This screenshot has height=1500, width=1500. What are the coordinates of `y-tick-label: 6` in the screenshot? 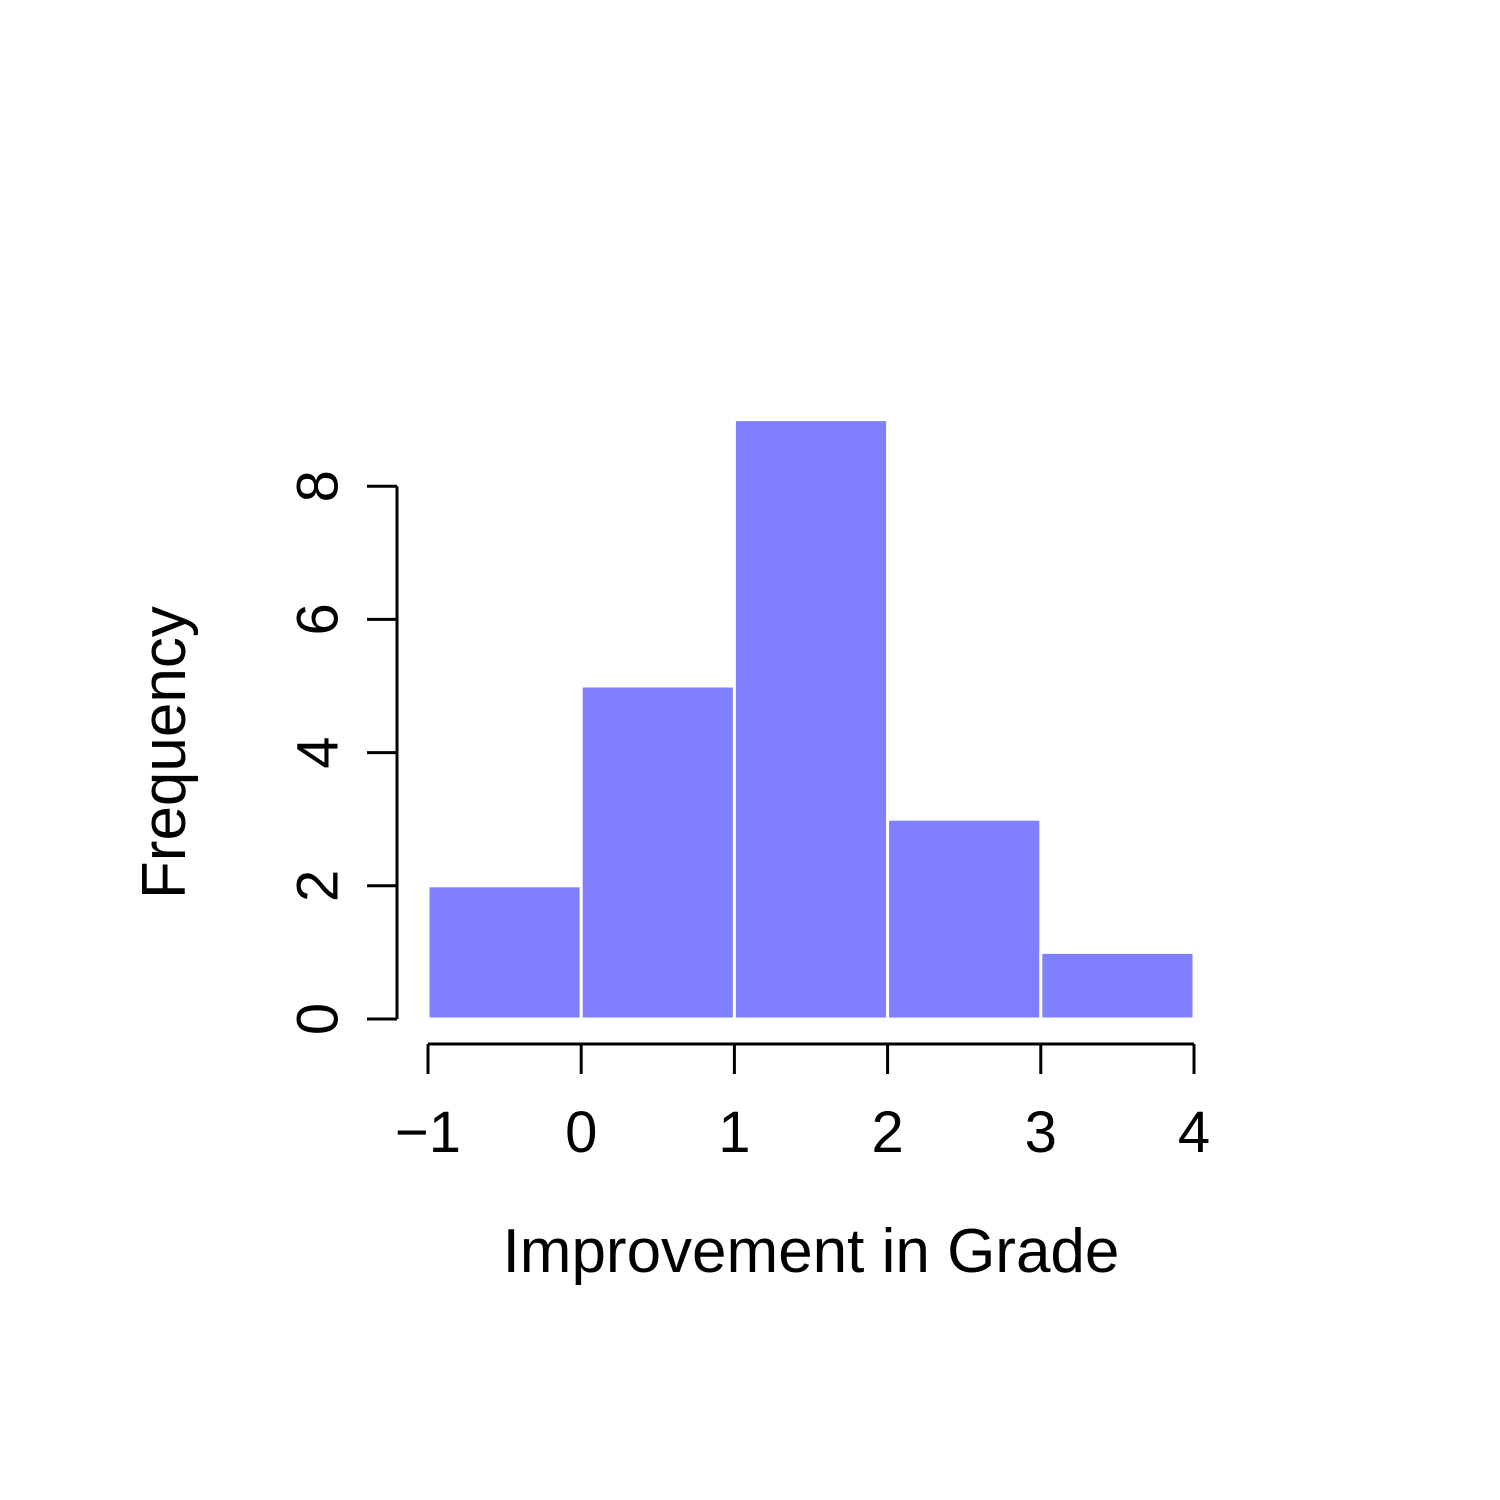 It's located at (317, 619).